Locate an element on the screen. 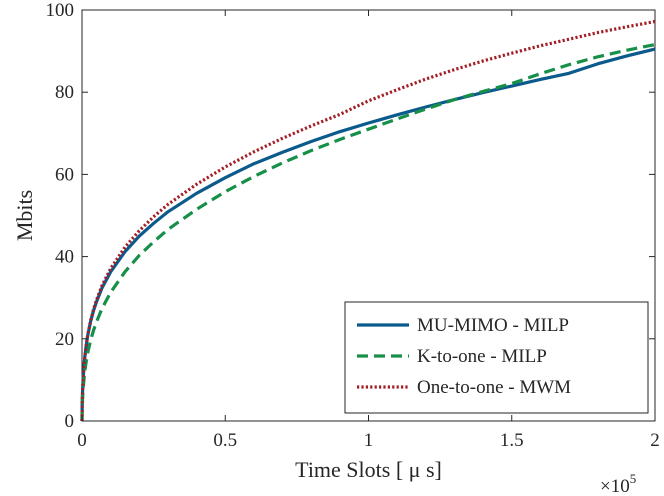 This screenshot has width=664, height=496. x-axis-label: Time Slots [ μ s] is located at coordinates (368, 469).